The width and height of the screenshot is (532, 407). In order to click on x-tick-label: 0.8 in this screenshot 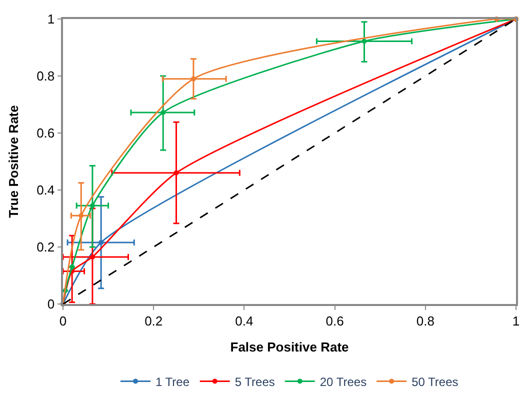, I will do `click(425, 320)`.